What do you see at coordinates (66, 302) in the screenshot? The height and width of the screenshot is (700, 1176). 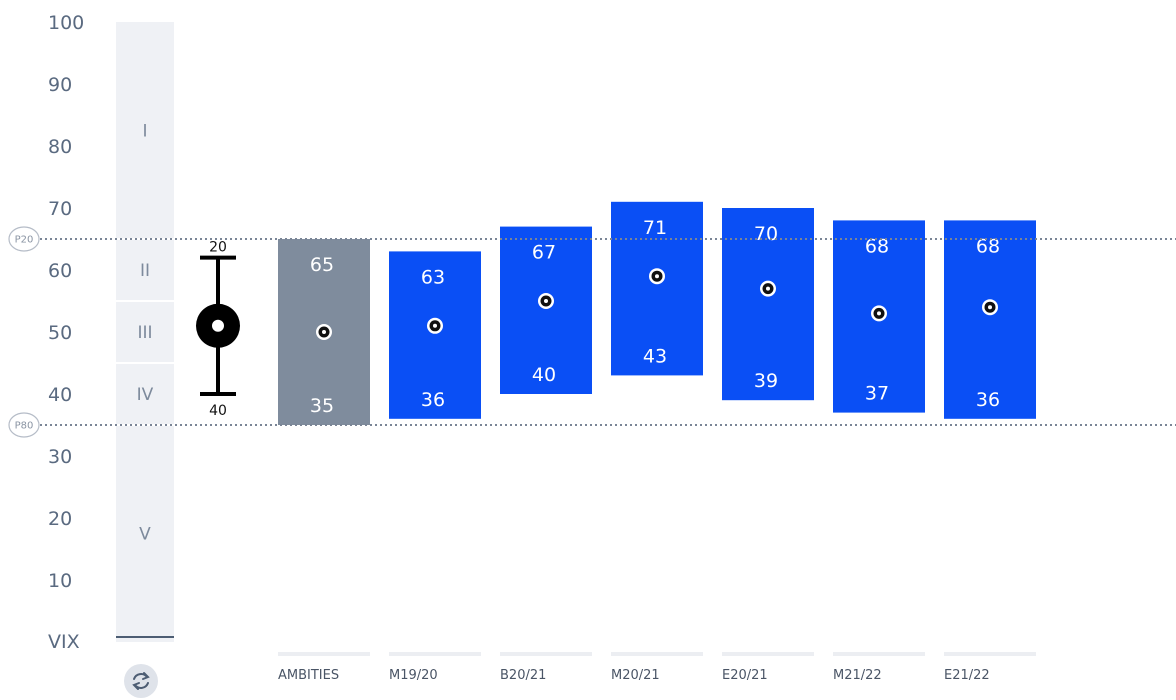 I see `y-axis-ticks: 10 20 30 40 50 60 70 80 90 100` at bounding box center [66, 302].